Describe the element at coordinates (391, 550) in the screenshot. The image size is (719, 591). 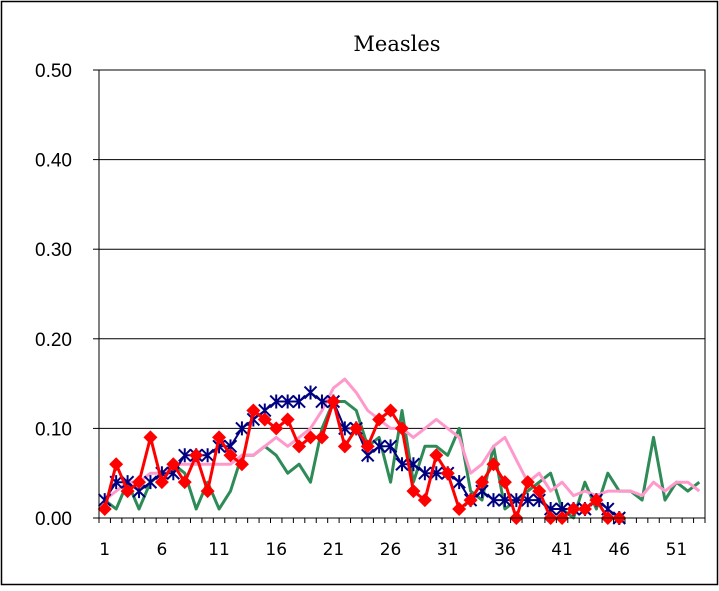
I see `x-tick-label: 26` at that location.